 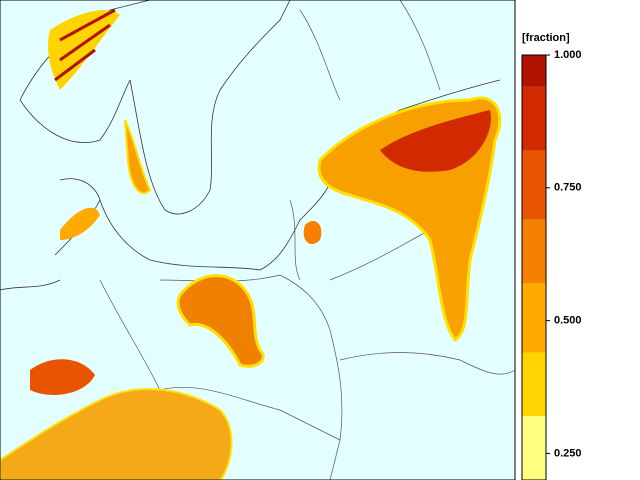 What do you see at coordinates (568, 453) in the screenshot?
I see `legend-tick-label: 0.250` at bounding box center [568, 453].